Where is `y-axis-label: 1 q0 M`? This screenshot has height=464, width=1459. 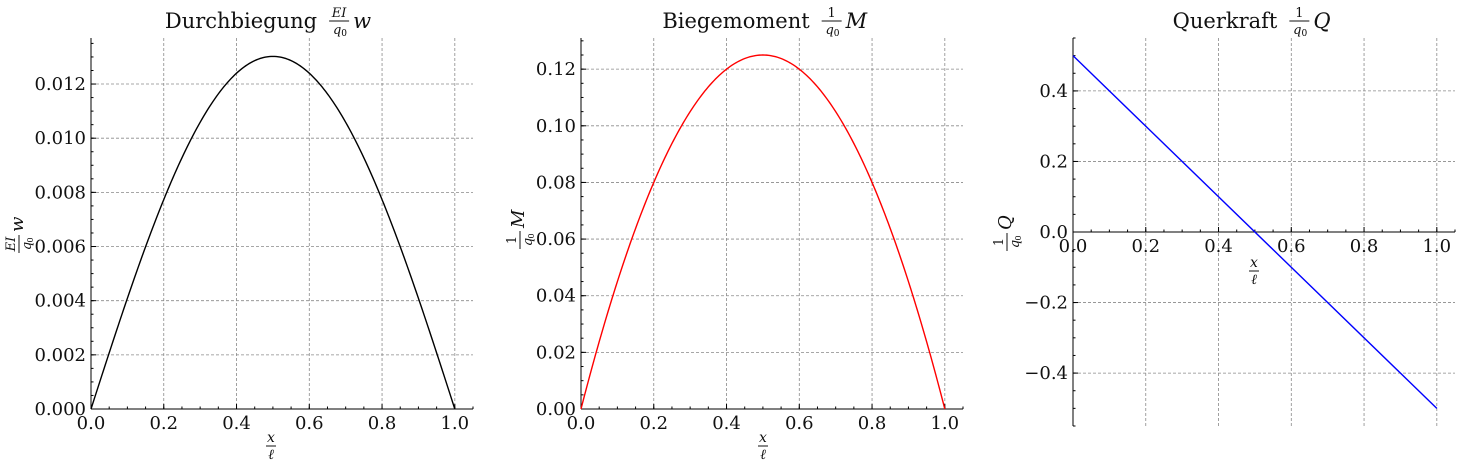
y-axis-label: 1 q0 M is located at coordinates (520, 229).